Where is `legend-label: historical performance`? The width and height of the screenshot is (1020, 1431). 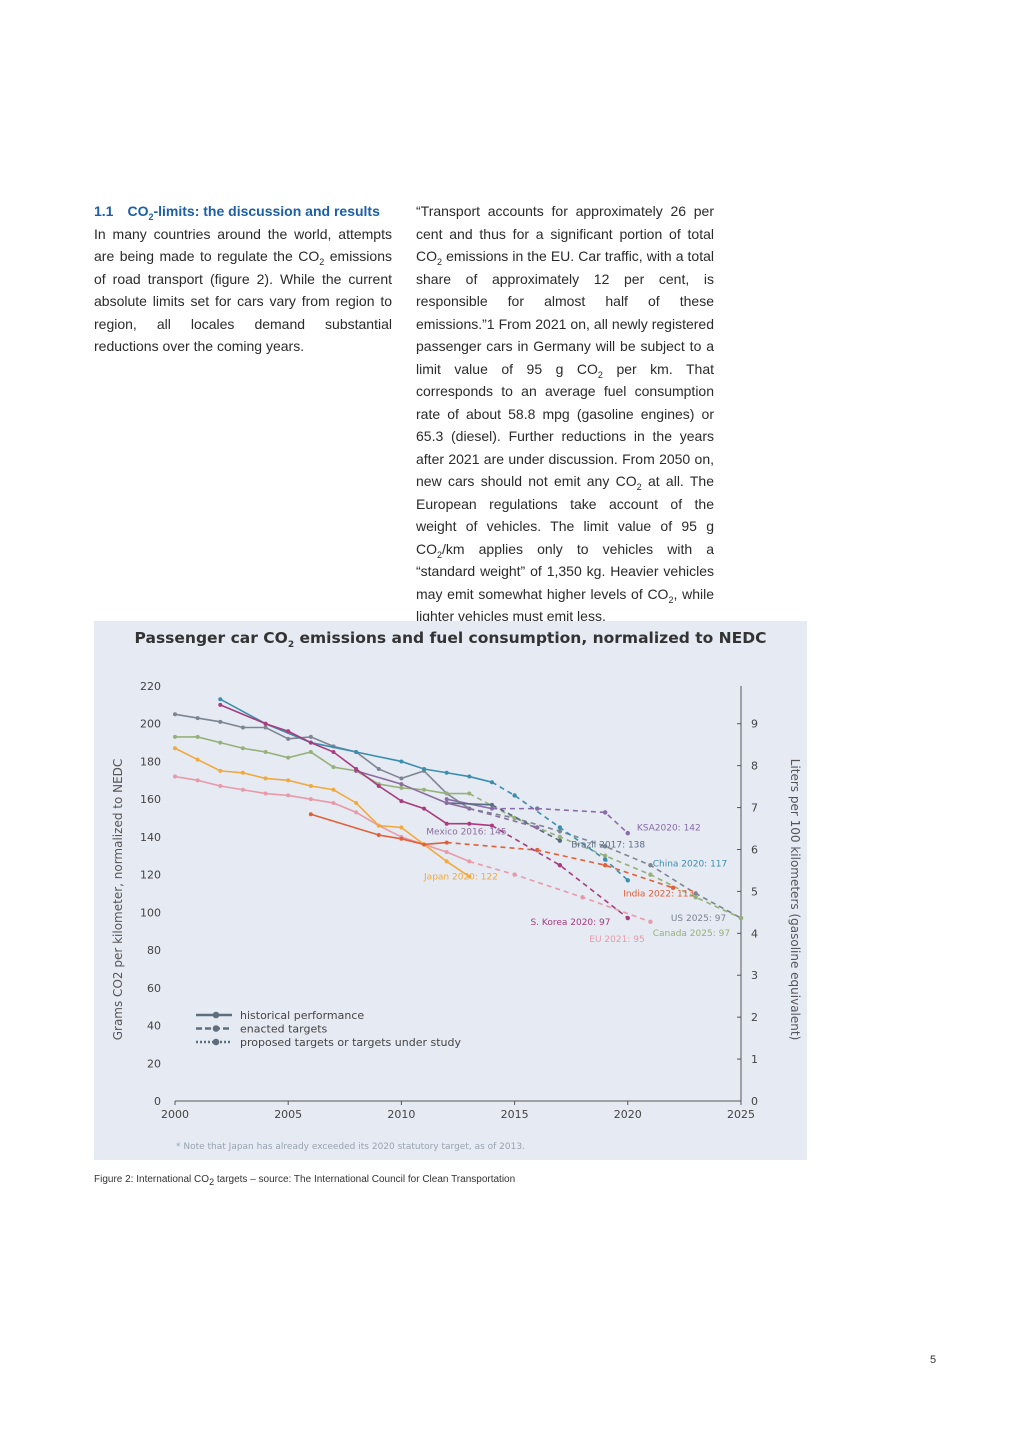 legend-label: historical performance is located at coordinates (302, 1015).